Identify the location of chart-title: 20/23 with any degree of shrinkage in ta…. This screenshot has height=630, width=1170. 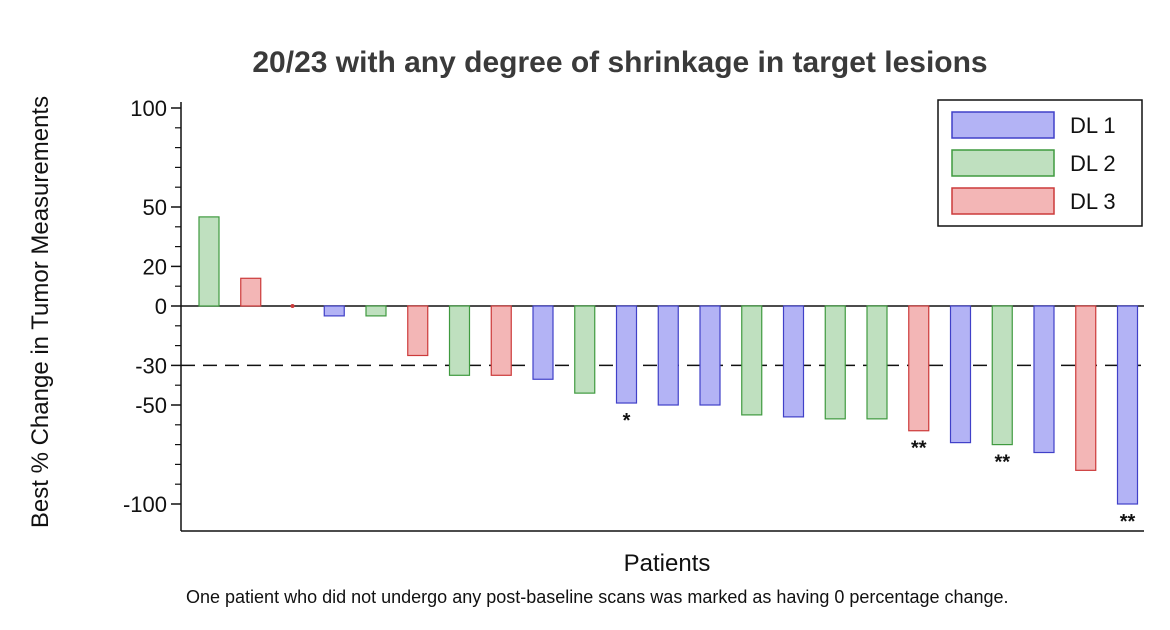
(619, 62).